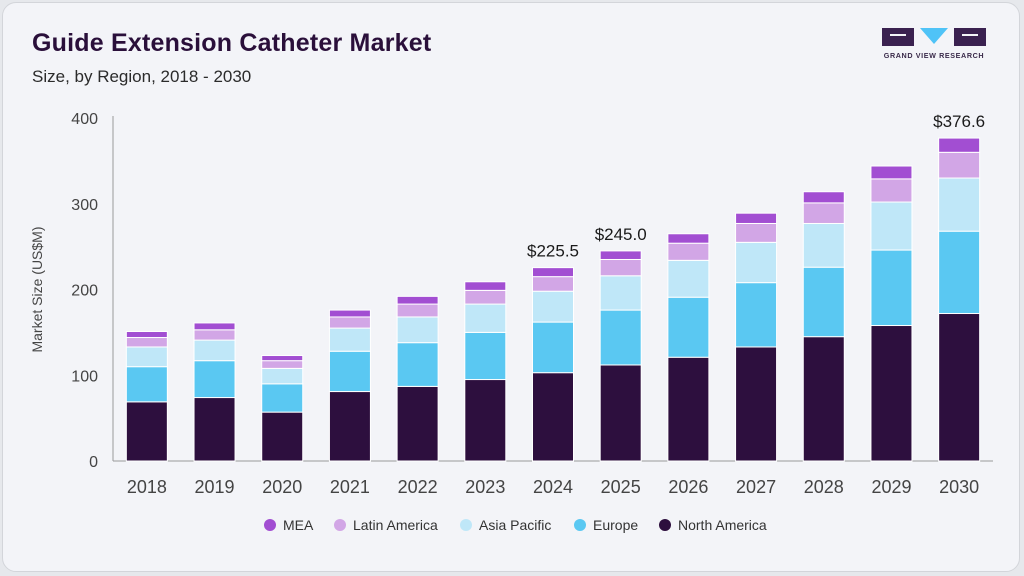 The height and width of the screenshot is (576, 1024). What do you see at coordinates (934, 37) in the screenshot?
I see `grand-view-research-logo` at bounding box center [934, 37].